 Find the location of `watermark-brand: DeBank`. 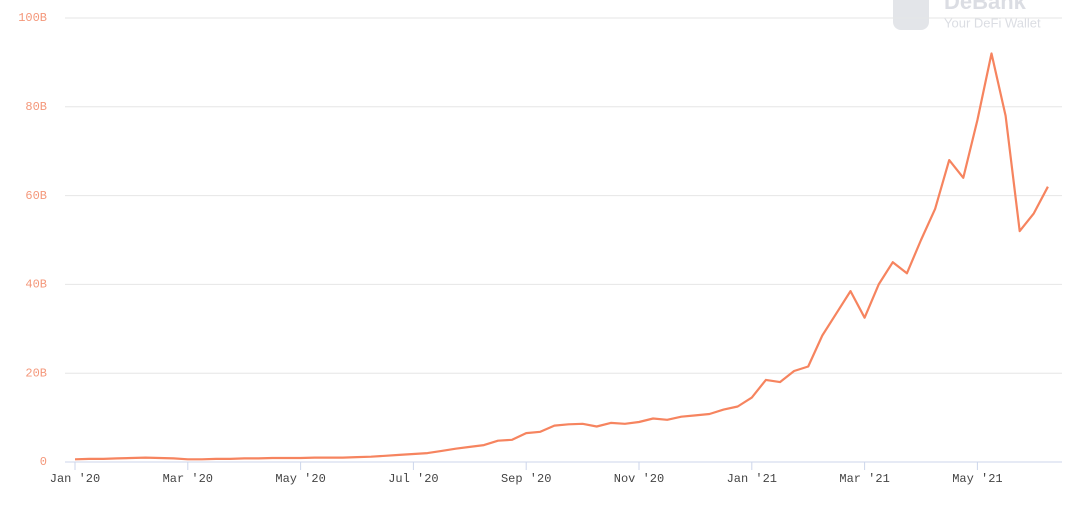

watermark-brand: DeBank is located at coordinates (985, 7).